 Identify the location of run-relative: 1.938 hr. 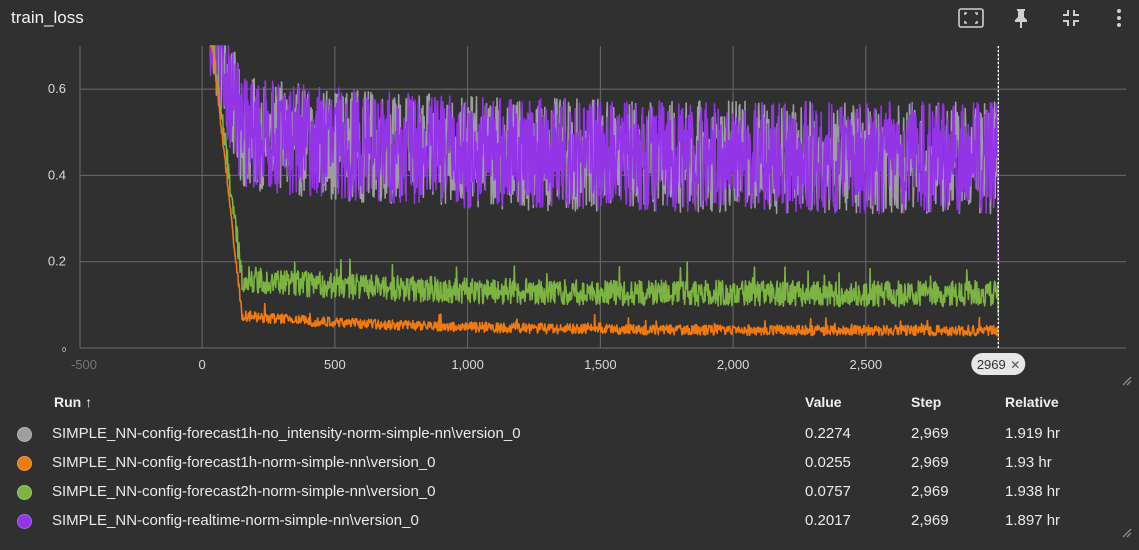
(1033, 491).